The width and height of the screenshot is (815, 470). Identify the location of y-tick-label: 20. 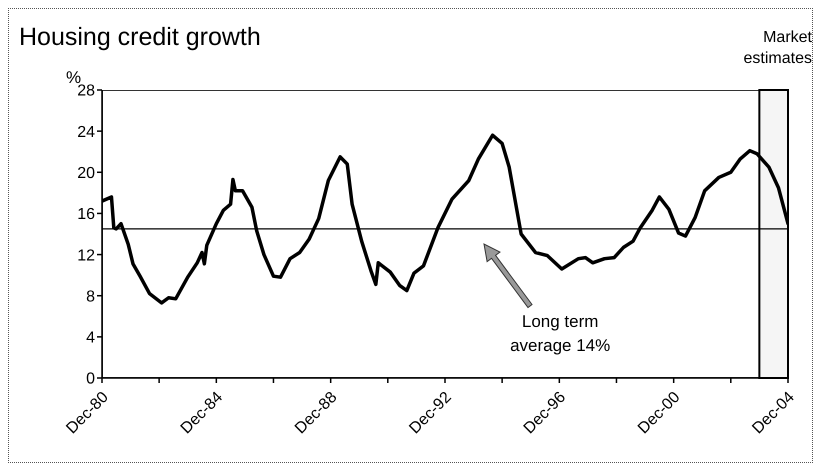
(86, 173).